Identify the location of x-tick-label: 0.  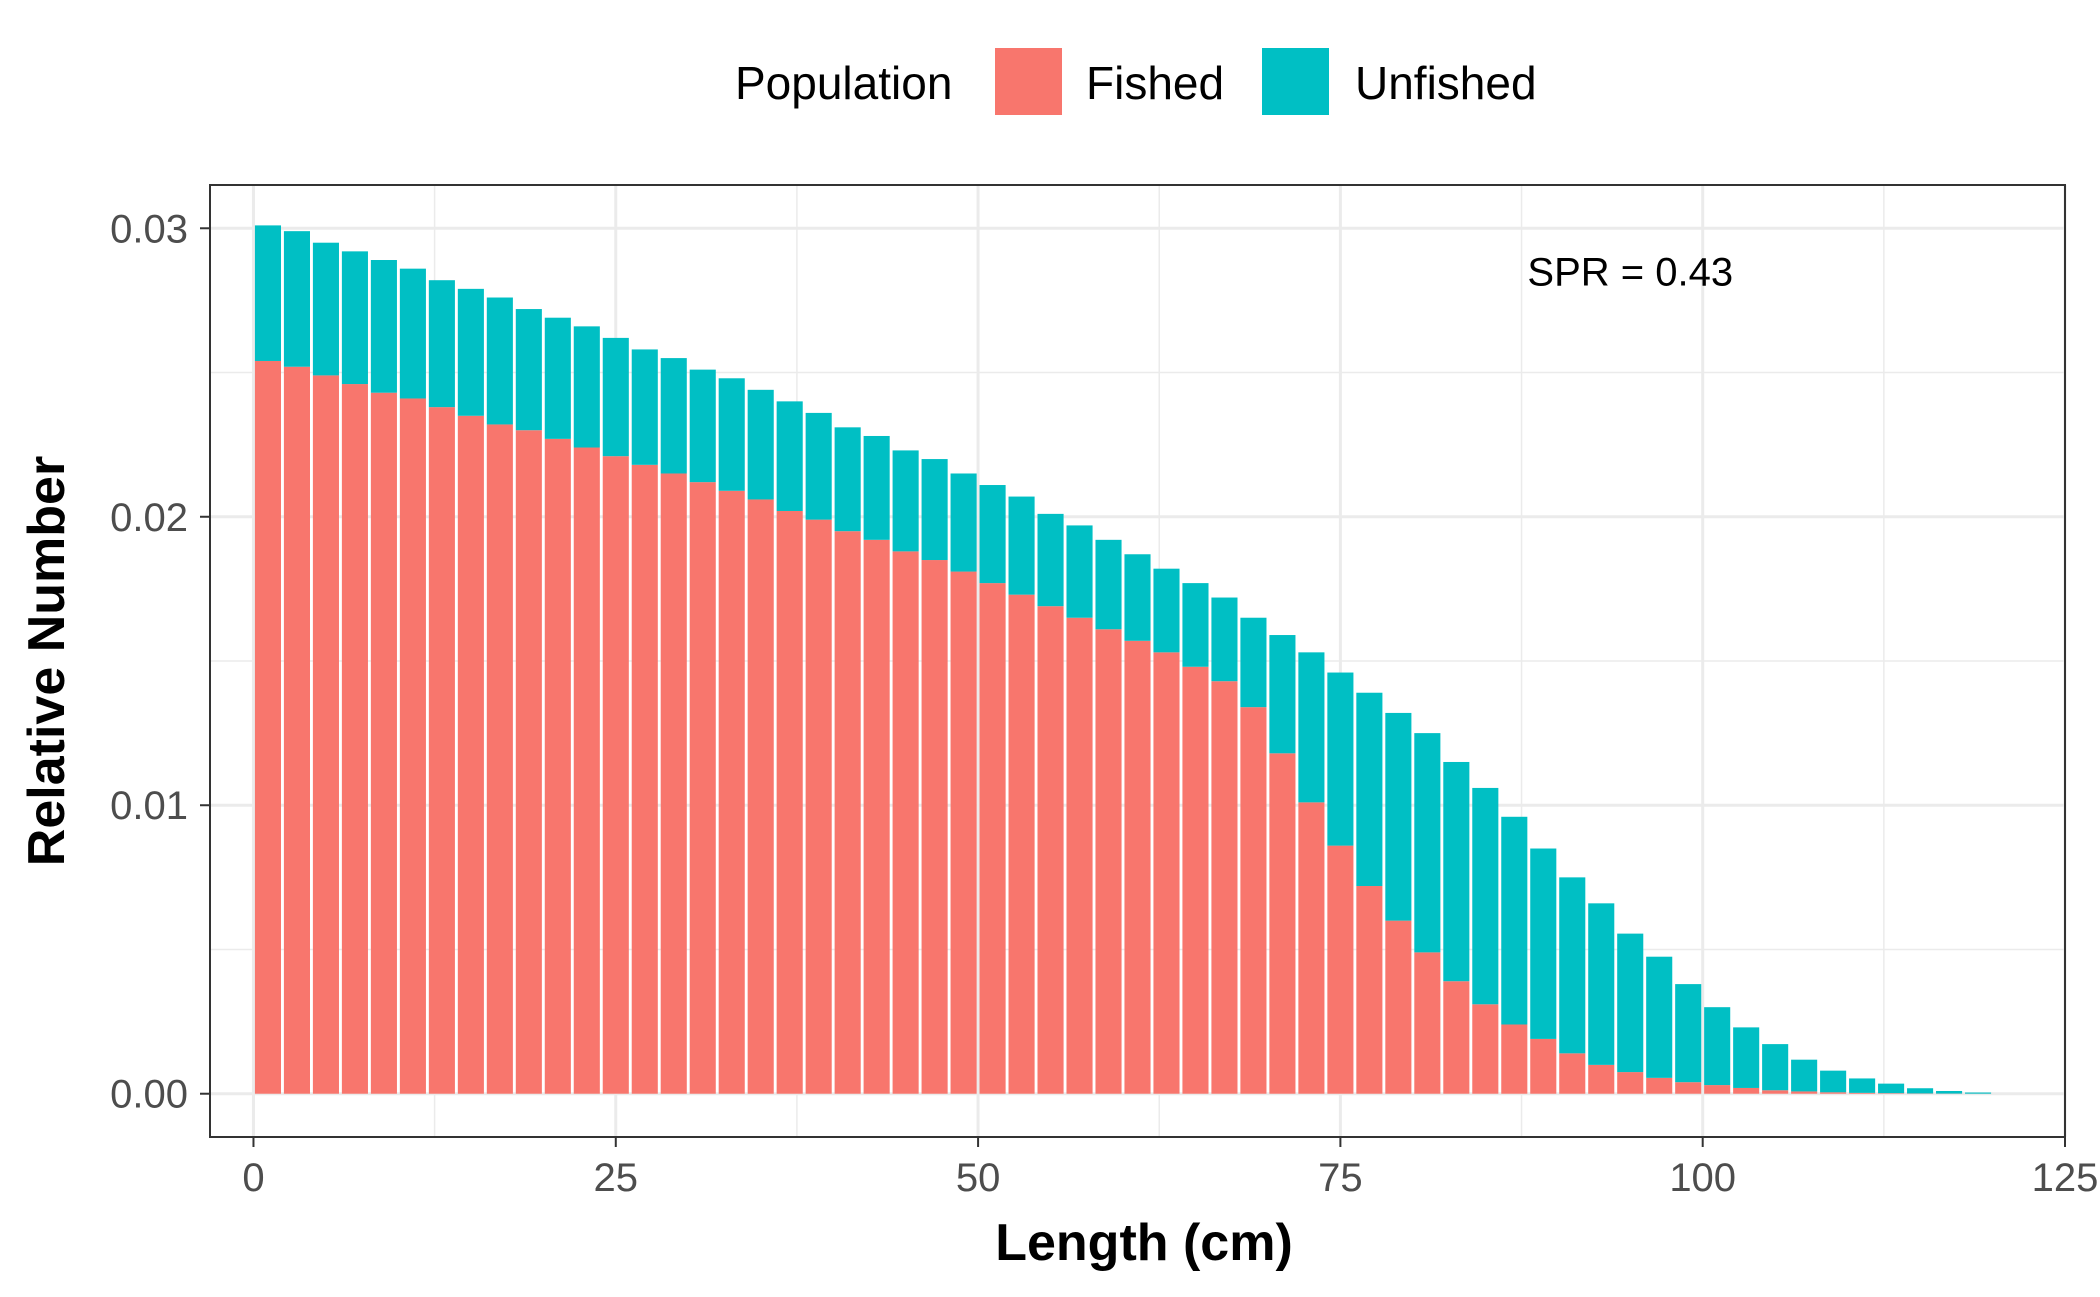
(253, 1178).